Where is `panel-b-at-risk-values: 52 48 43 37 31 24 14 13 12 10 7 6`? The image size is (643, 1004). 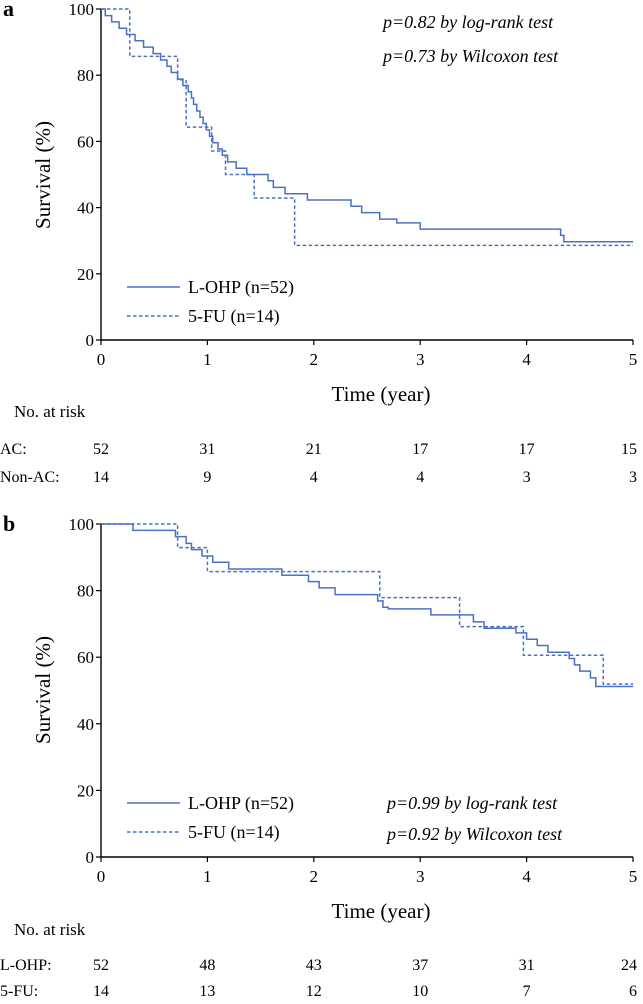 panel-b-at-risk-values: 52 48 43 37 31 24 14 13 12 10 7 6 is located at coordinates (365, 978).